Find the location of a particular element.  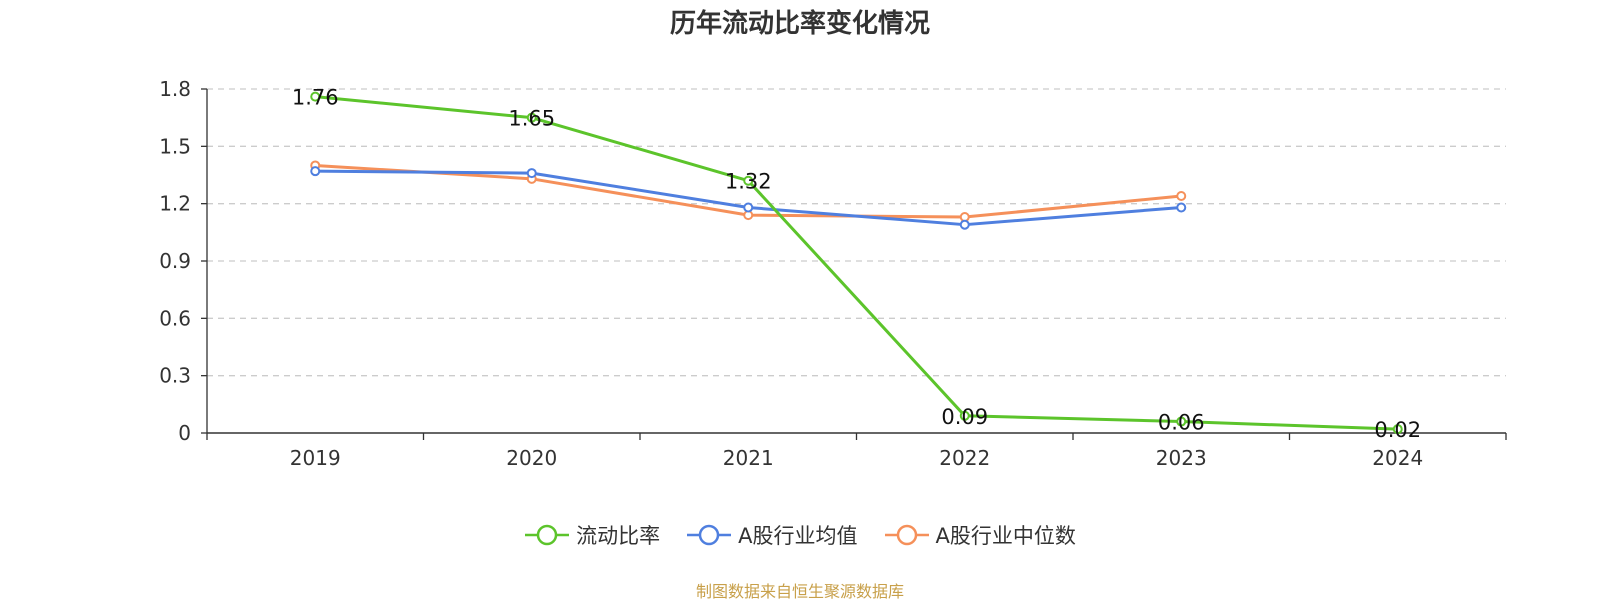

y-tick-label: 0.6 is located at coordinates (175, 318).